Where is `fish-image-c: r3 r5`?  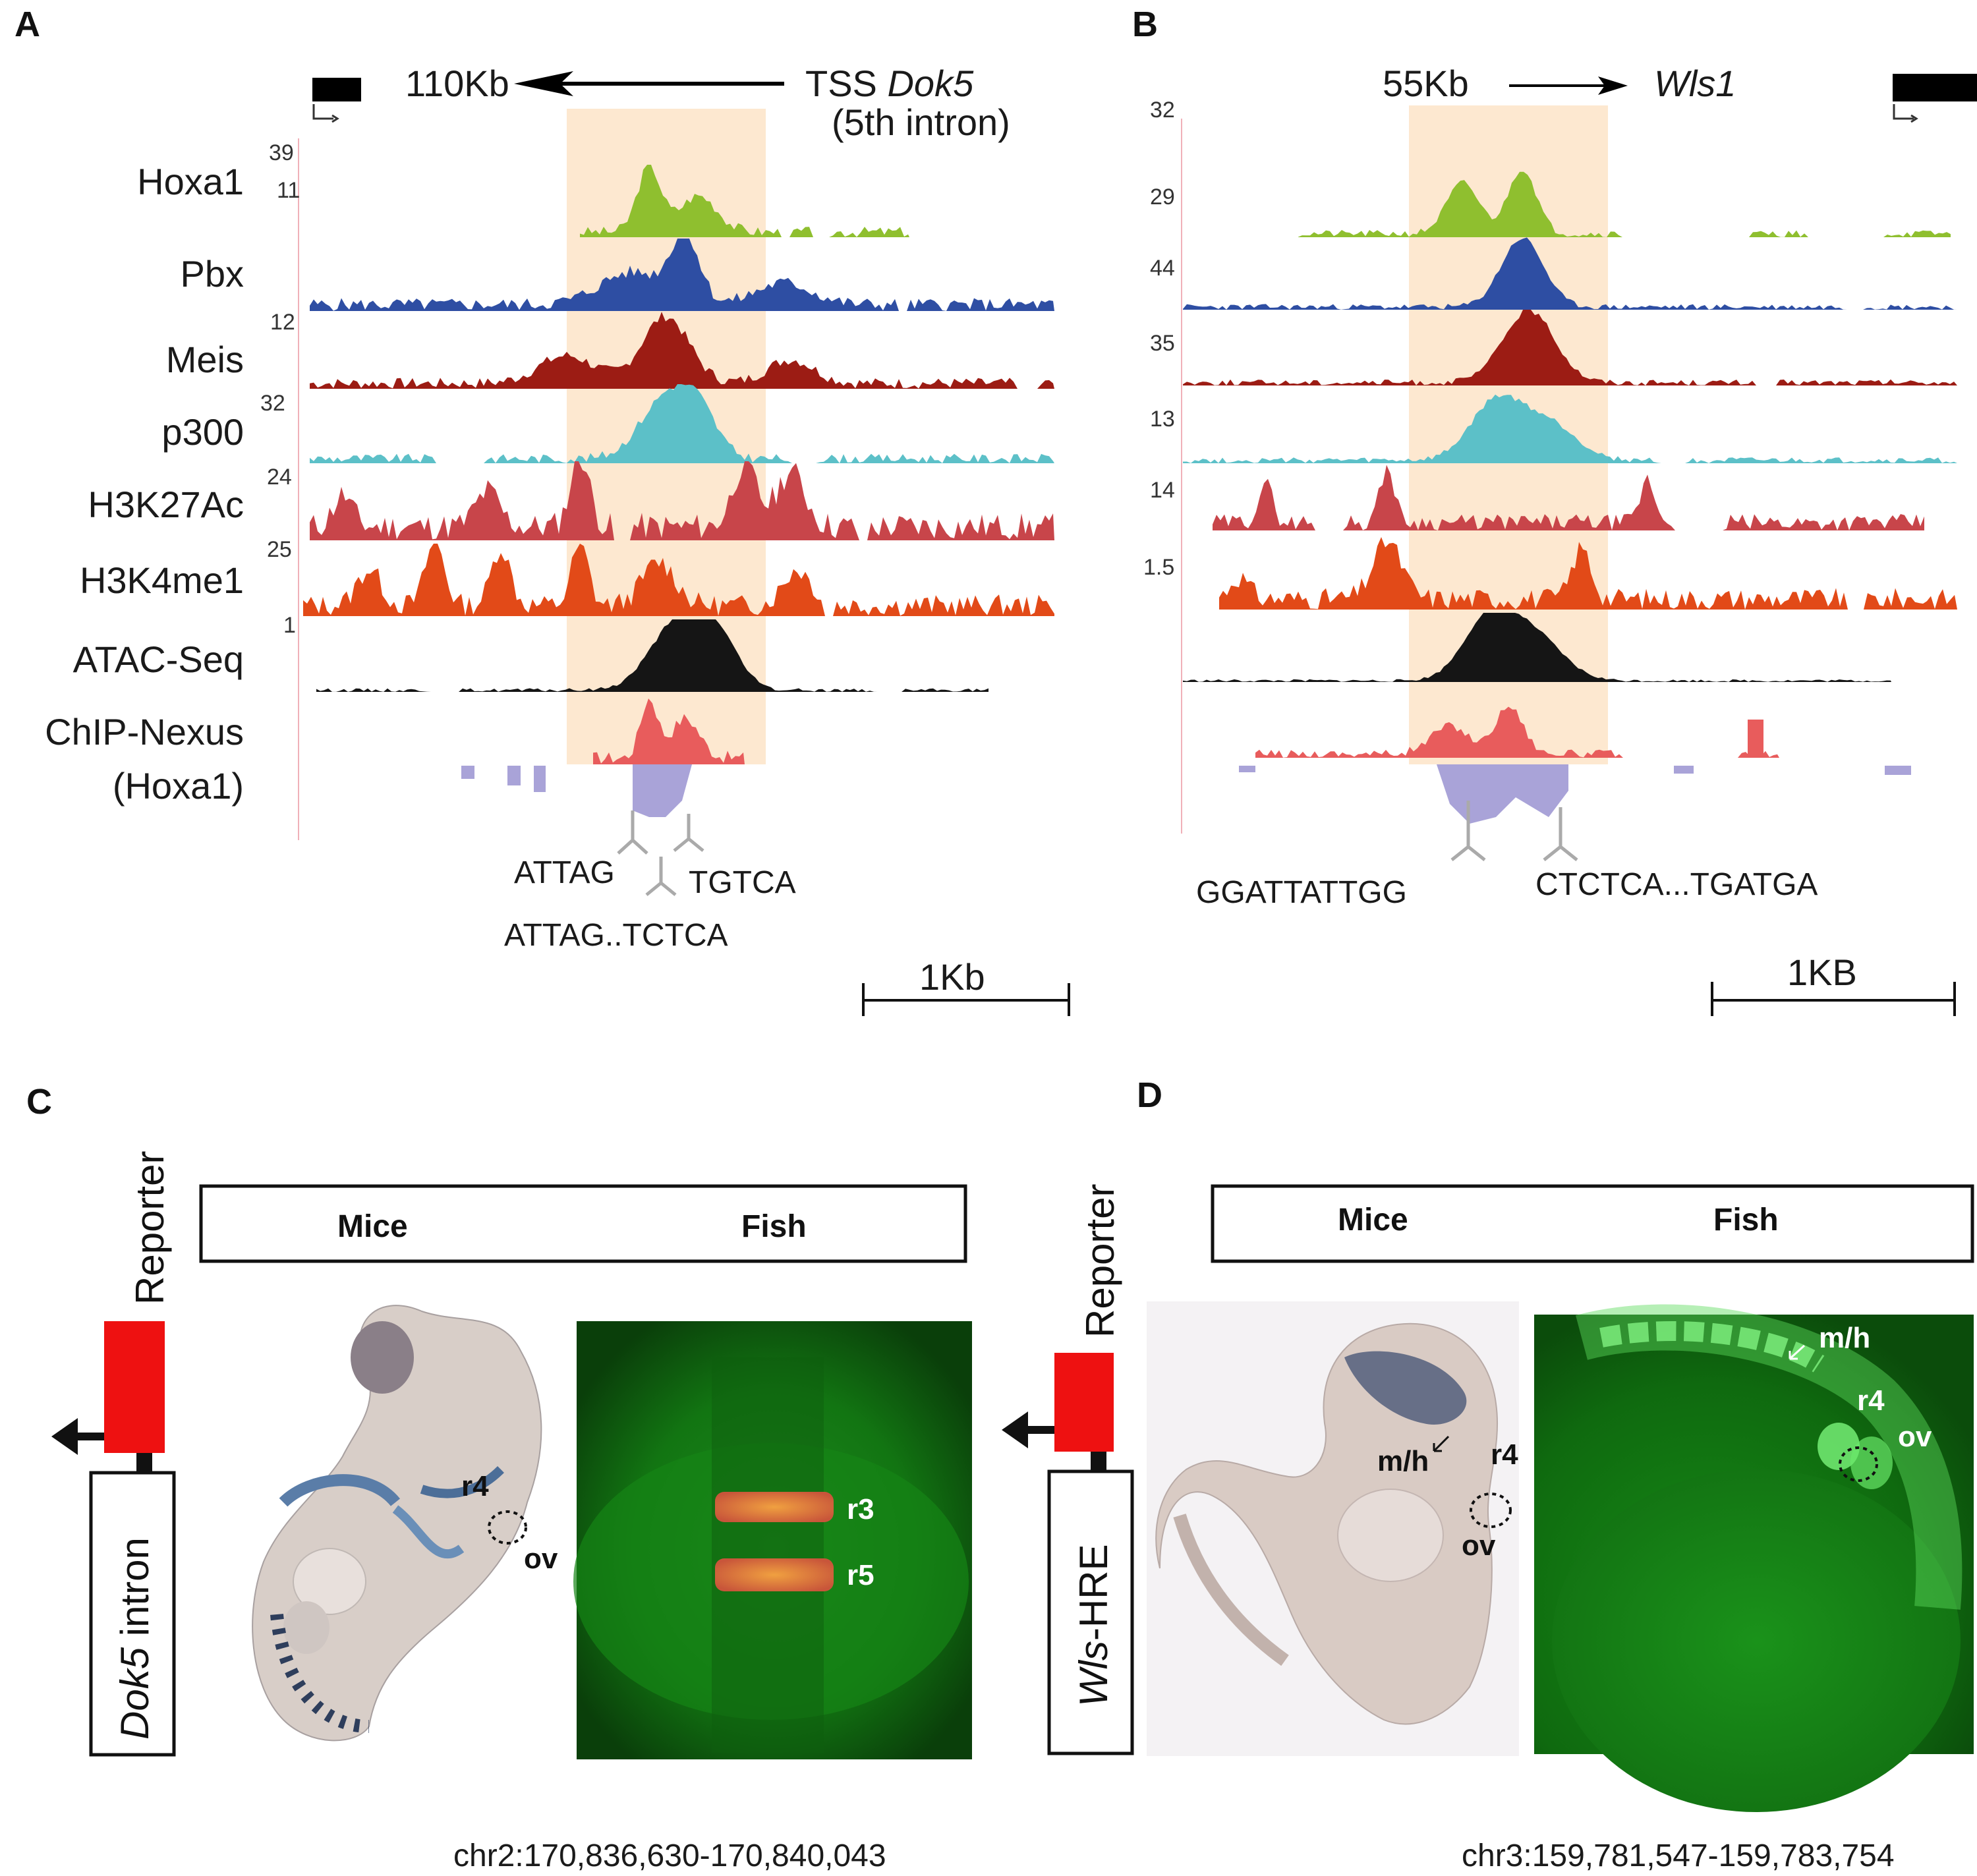
fish-image-c: r3 r5 is located at coordinates (772, 1540).